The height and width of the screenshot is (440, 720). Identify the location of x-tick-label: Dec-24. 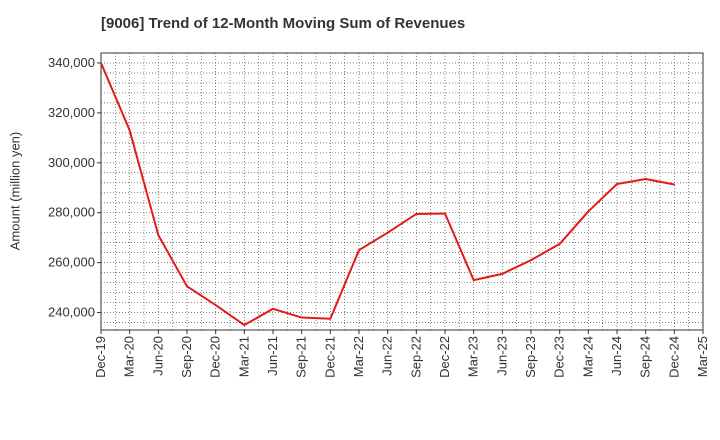
(673, 357).